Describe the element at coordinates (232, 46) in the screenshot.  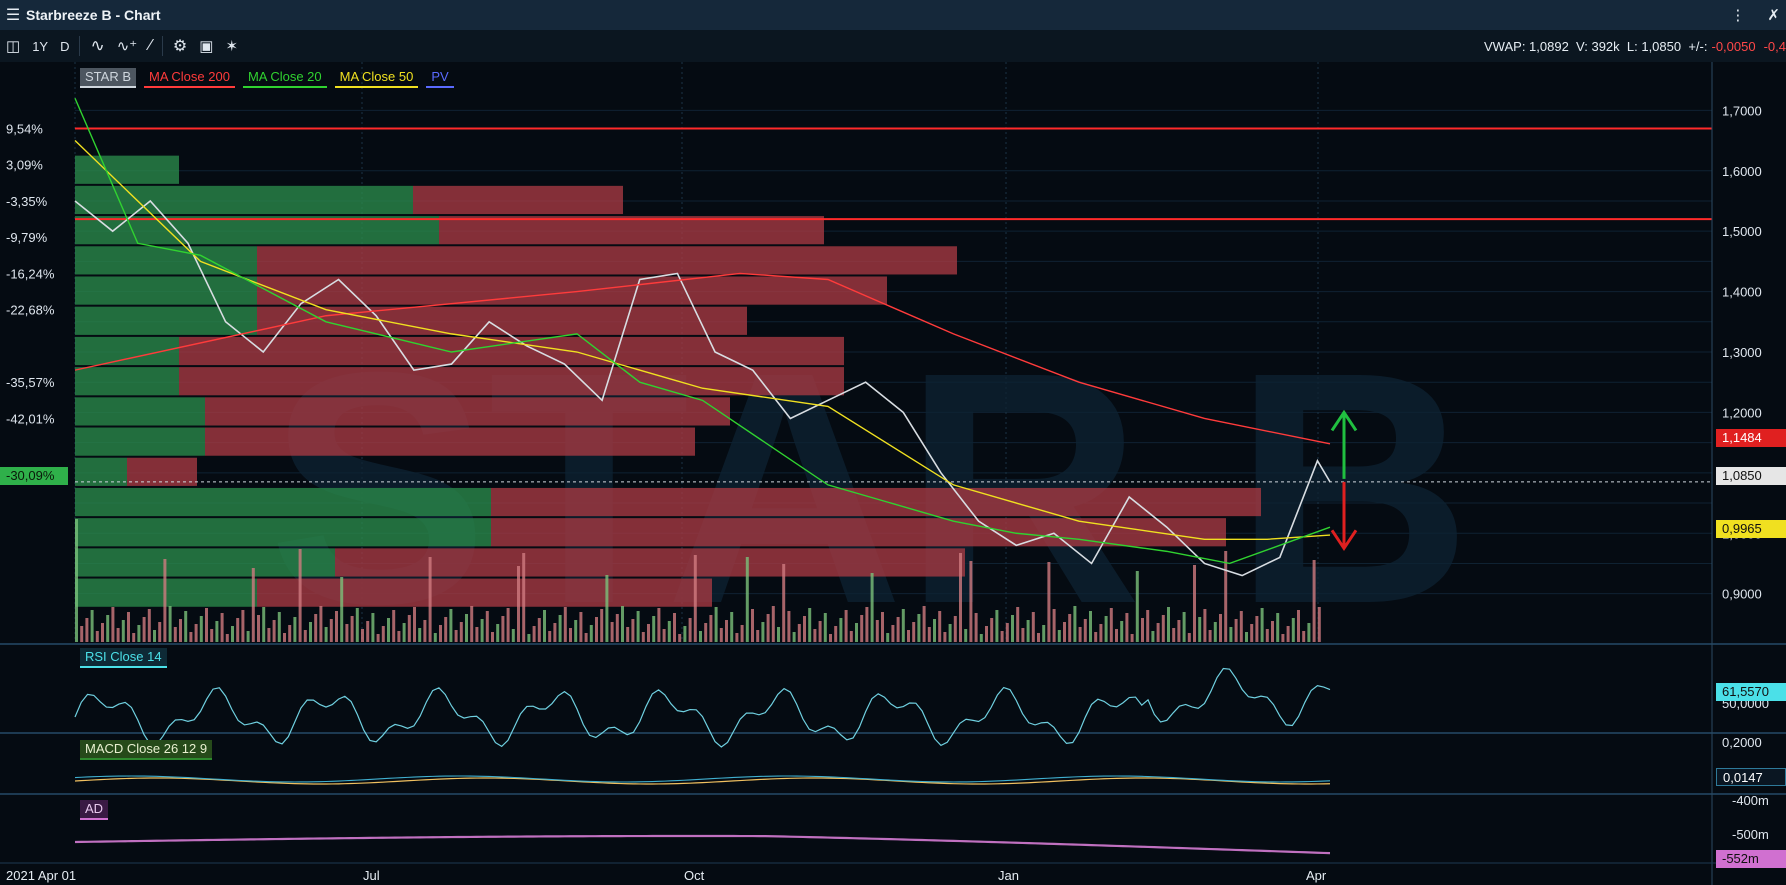
I see `tools-icon: ✶` at that location.